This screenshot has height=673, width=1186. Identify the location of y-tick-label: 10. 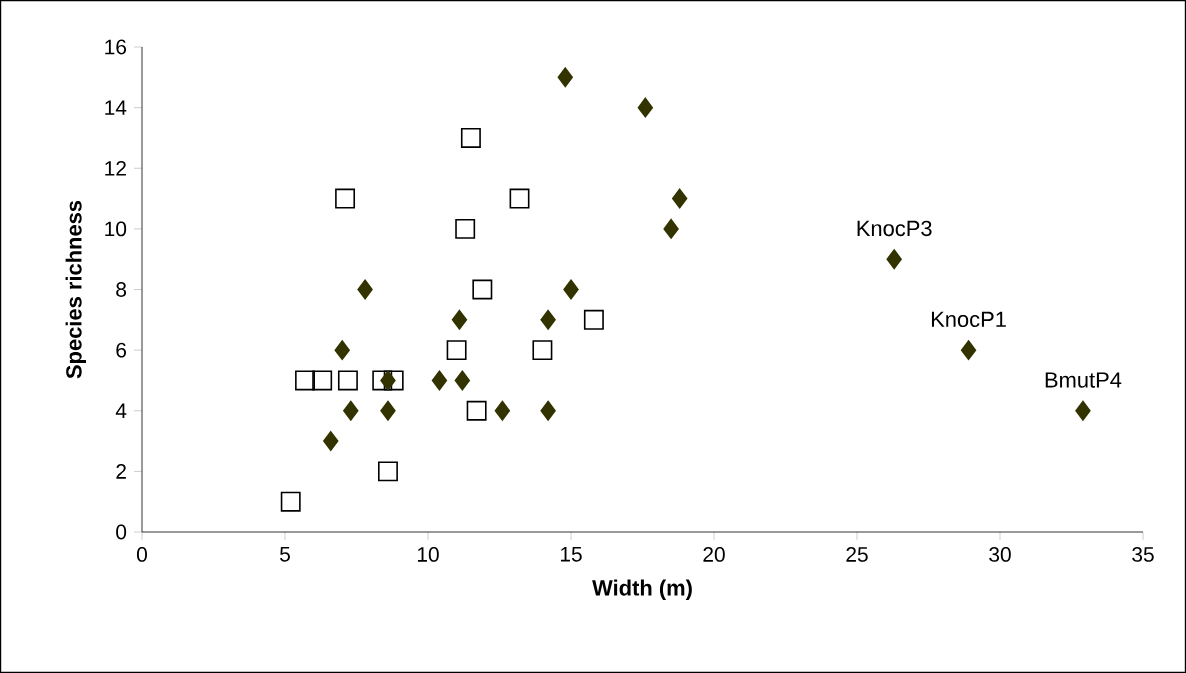
(116, 229).